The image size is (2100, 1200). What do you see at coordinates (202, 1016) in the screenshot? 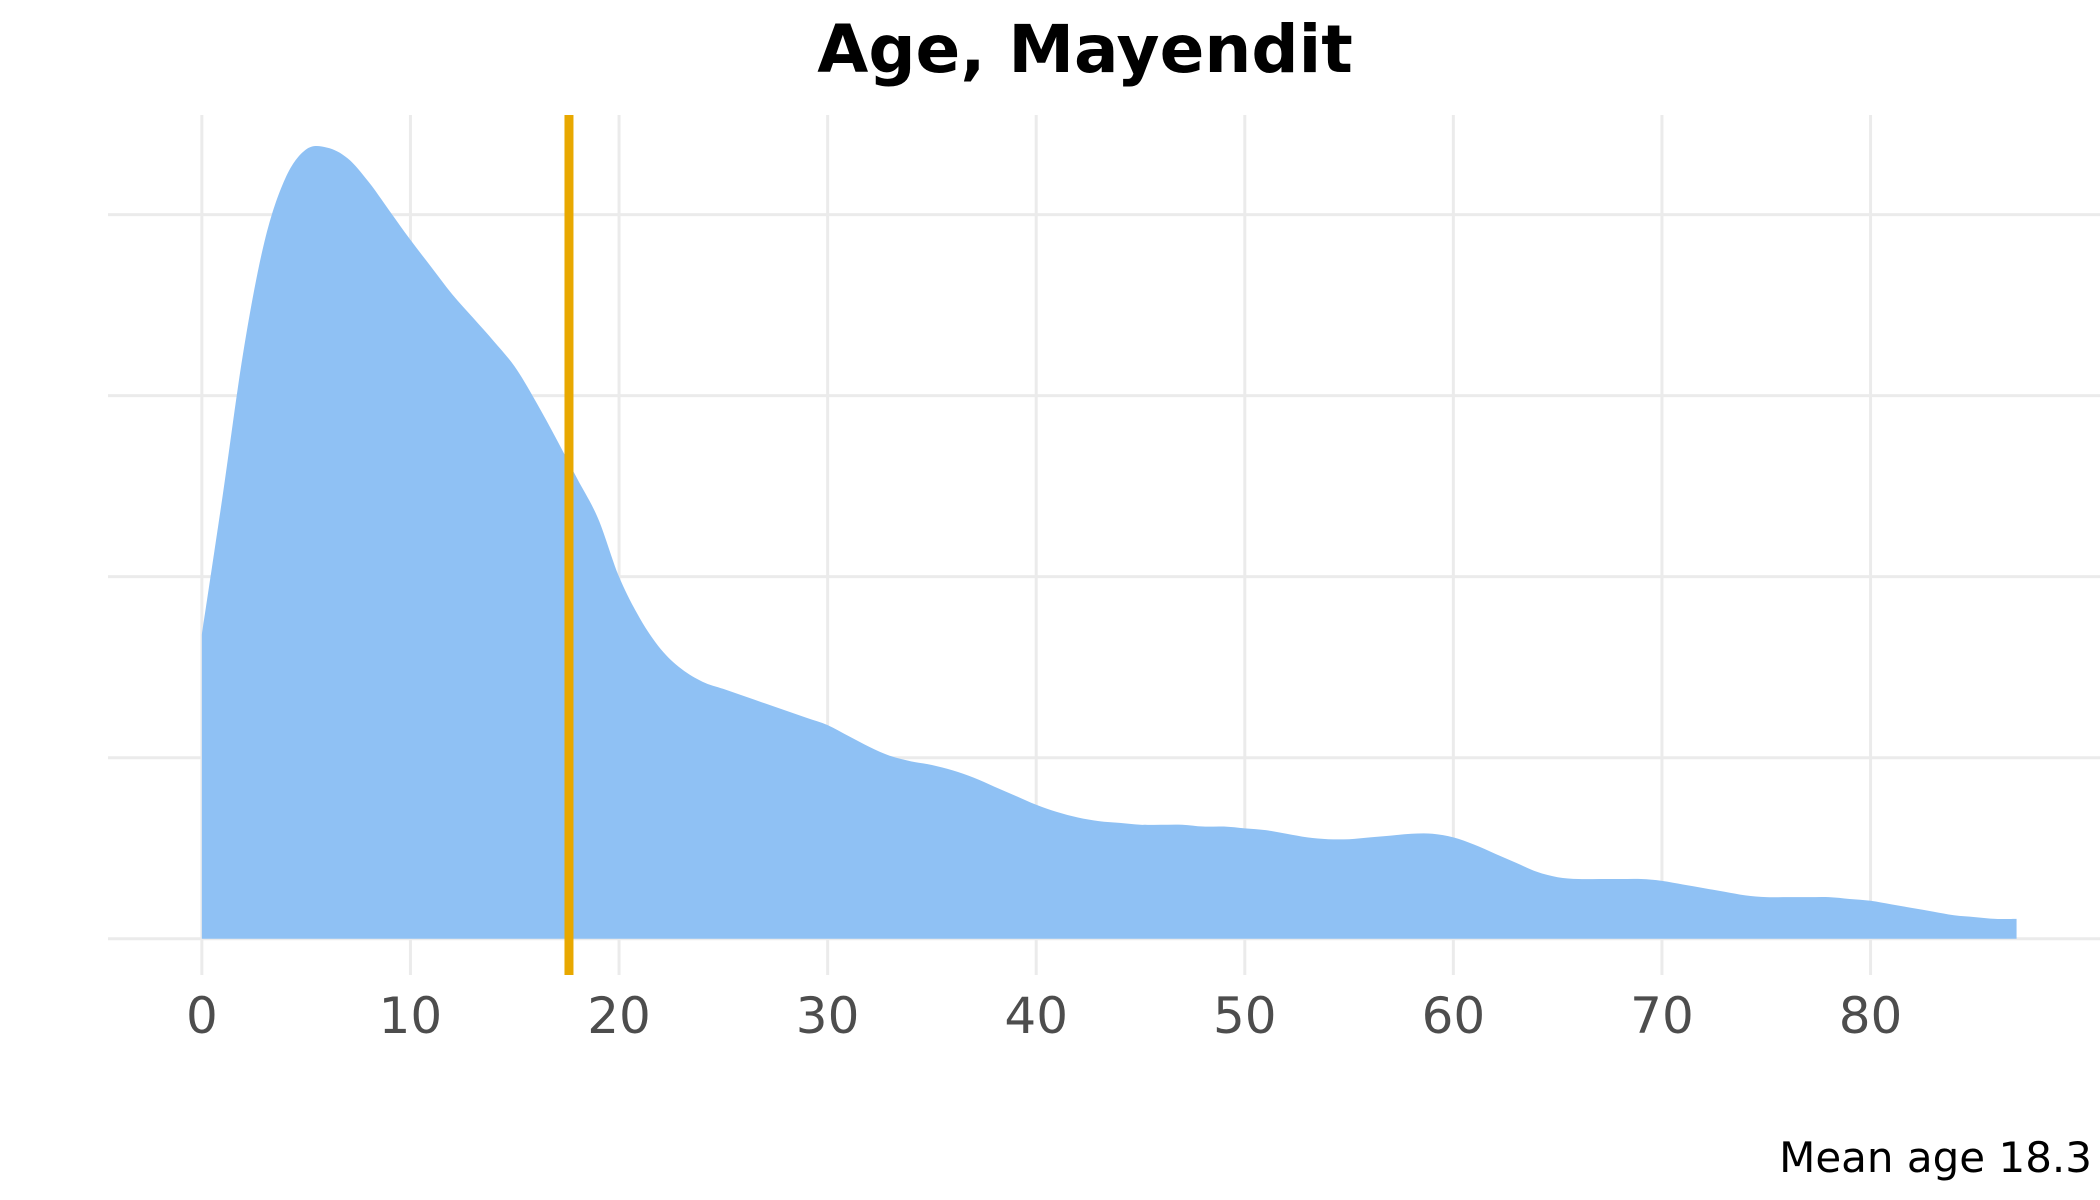
I see `x-tick-label: 0` at bounding box center [202, 1016].